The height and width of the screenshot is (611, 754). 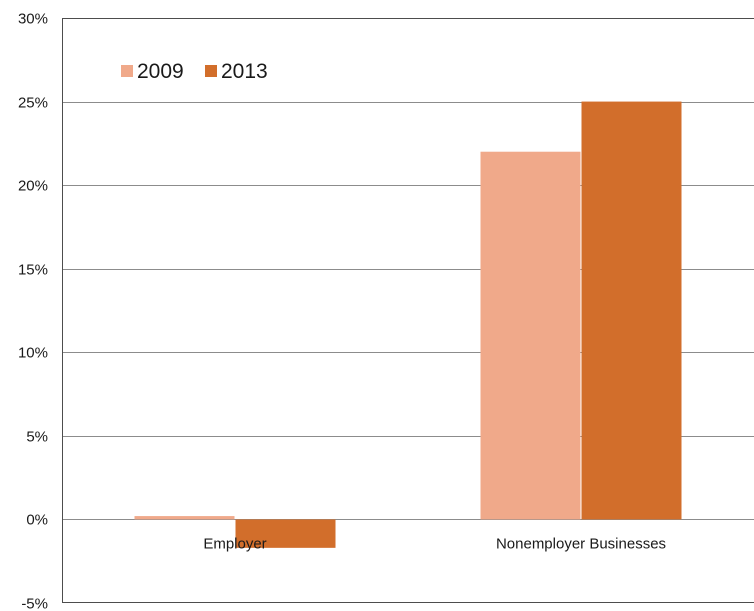 What do you see at coordinates (33, 270) in the screenshot?
I see `y-tick-label: 15%` at bounding box center [33, 270].